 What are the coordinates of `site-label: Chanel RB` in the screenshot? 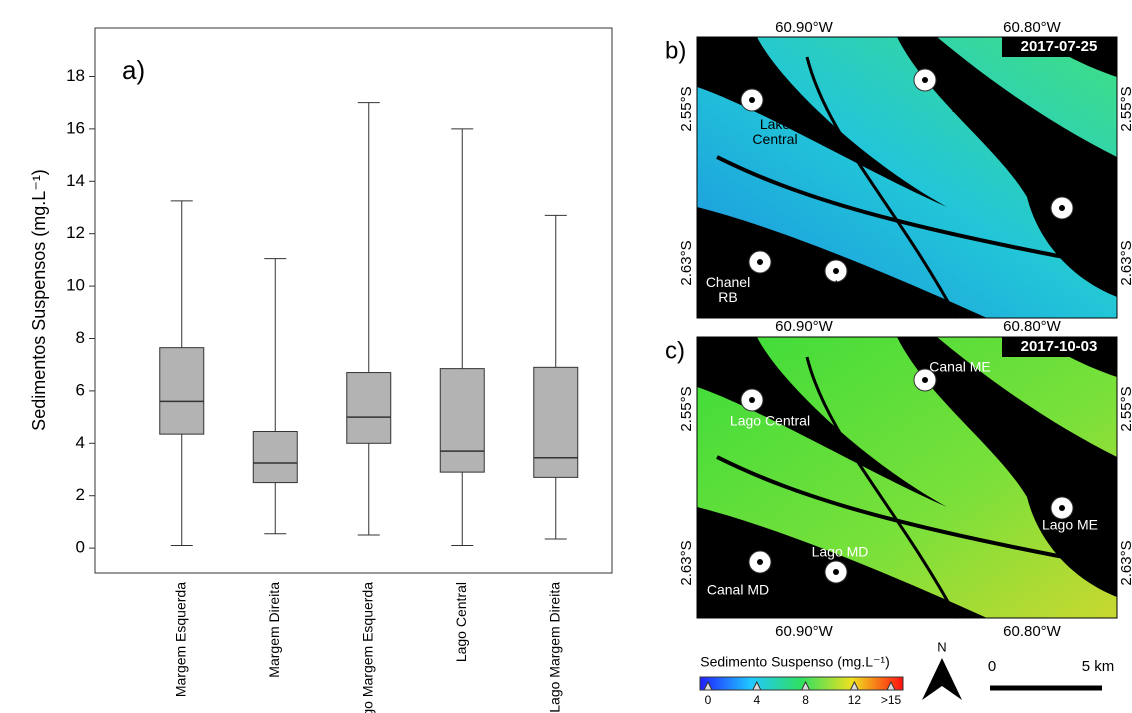 It's located at (728, 289).